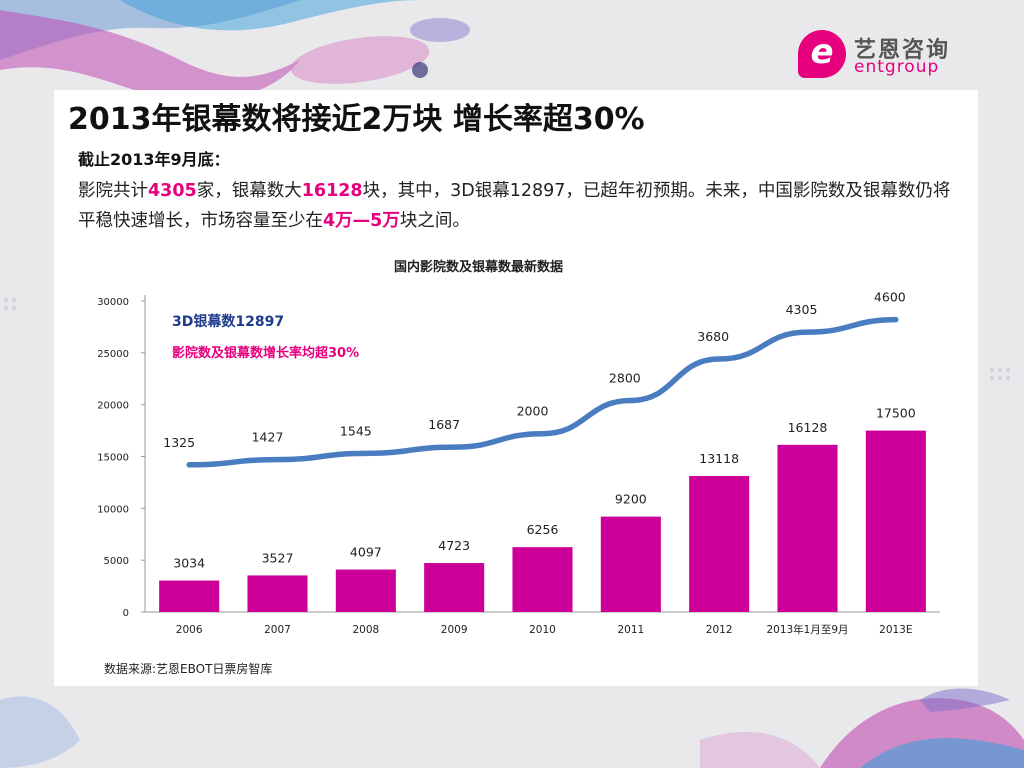  What do you see at coordinates (113, 406) in the screenshot?
I see `y-tick-label: 20000` at bounding box center [113, 406].